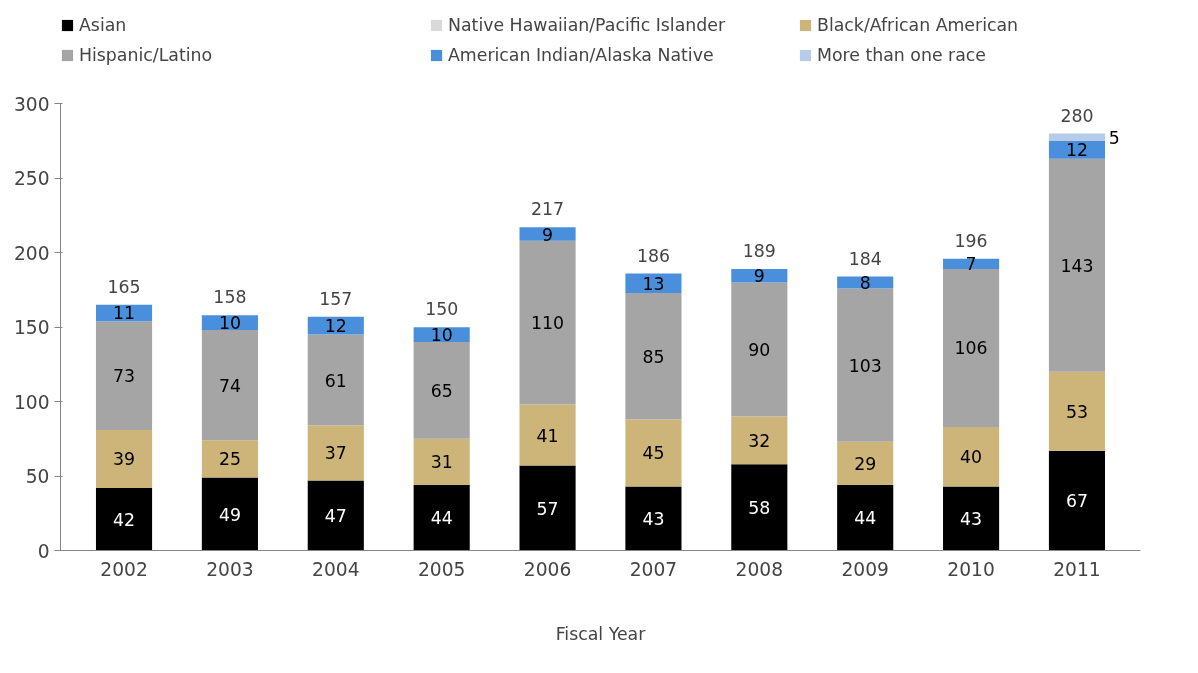  What do you see at coordinates (653, 569) in the screenshot?
I see `x-tick-label: 2007` at bounding box center [653, 569].